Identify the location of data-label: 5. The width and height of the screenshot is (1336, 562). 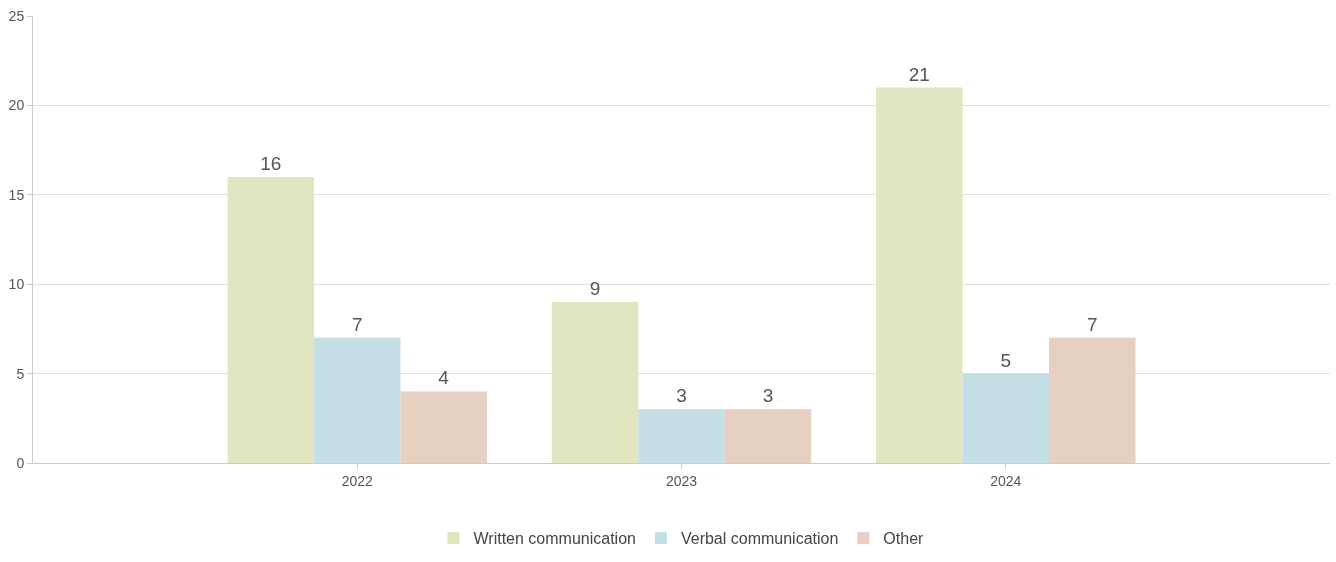
(1006, 360).